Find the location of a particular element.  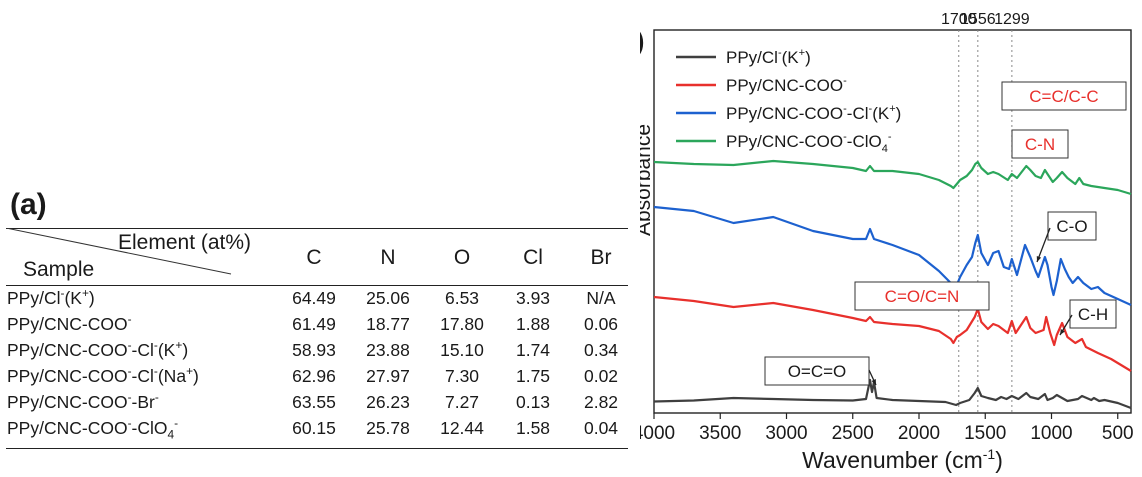

annotation-arrow is located at coordinates (1043, 245).